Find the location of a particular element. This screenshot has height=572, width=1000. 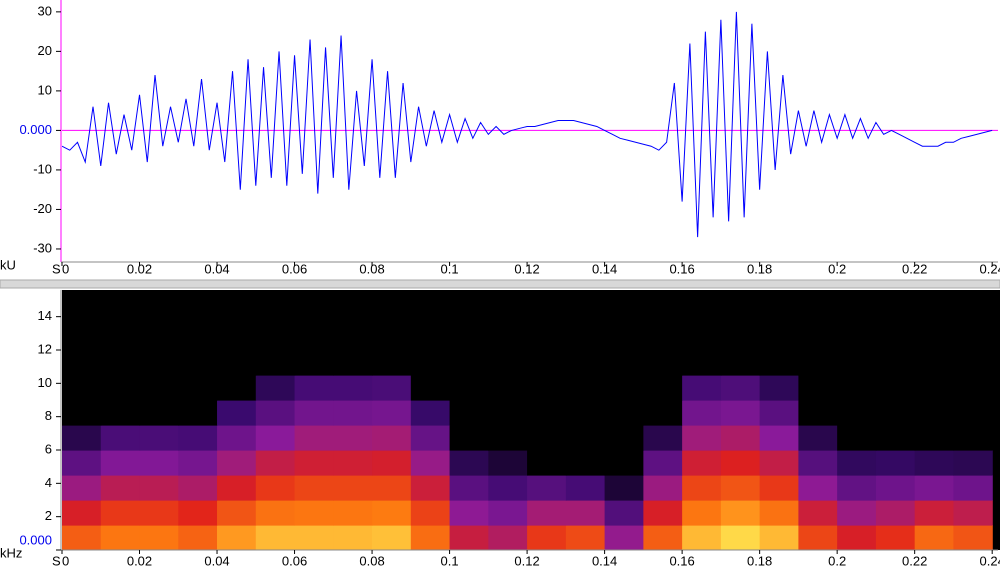

y-tick-label: 20 is located at coordinates (45, 50).